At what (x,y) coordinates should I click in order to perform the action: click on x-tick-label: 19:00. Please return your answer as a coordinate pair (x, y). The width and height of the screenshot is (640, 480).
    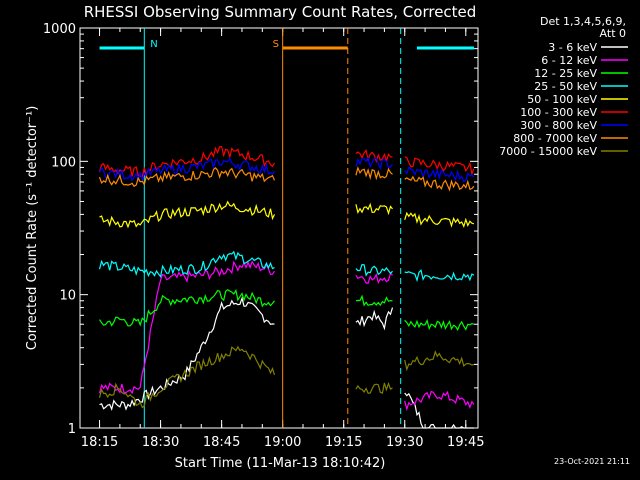
    Looking at the image, I should click on (282, 442).